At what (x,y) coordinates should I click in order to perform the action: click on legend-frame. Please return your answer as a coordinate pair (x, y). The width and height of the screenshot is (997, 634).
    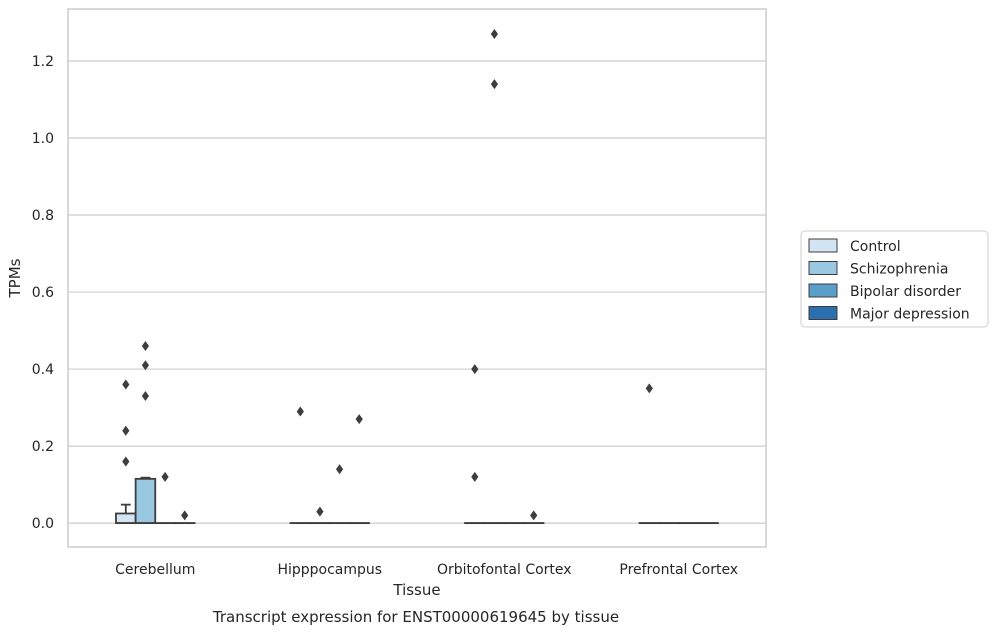
    Looking at the image, I should click on (894, 279).